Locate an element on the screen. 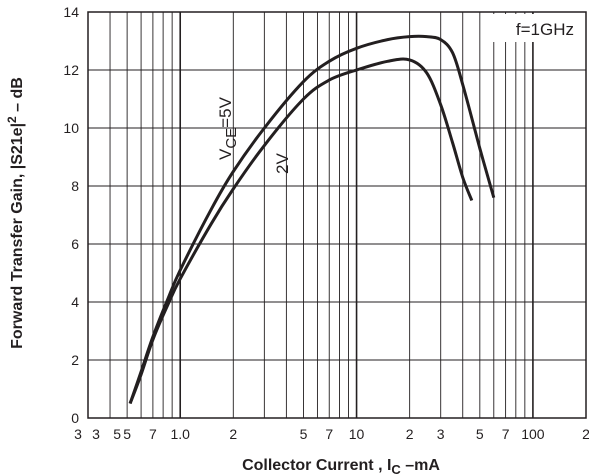 The image size is (589, 476). y-tick-label: 4 is located at coordinates (75, 302).